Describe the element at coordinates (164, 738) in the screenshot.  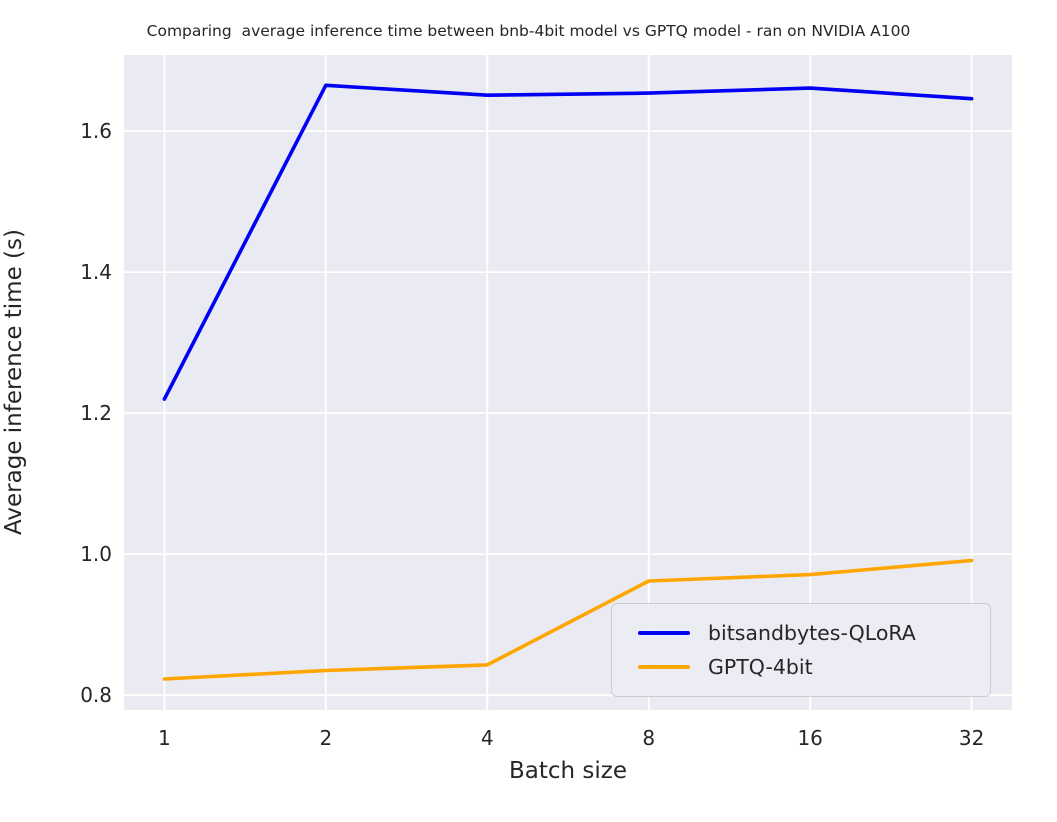
I see `x-tick-label: 1` at that location.